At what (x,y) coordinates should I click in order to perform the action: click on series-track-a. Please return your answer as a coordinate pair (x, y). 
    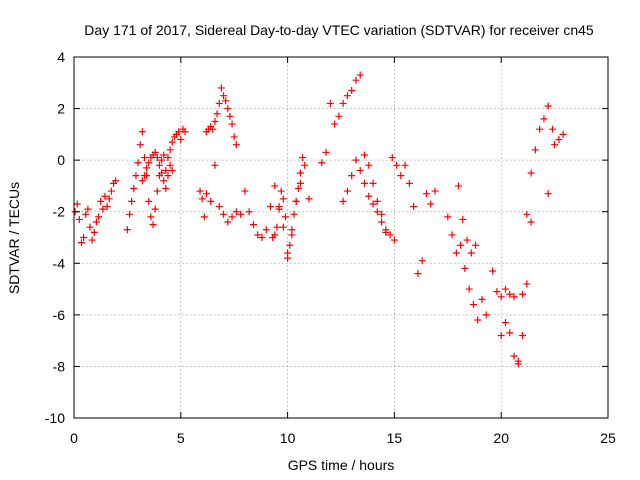
    Looking at the image, I should click on (95, 212).